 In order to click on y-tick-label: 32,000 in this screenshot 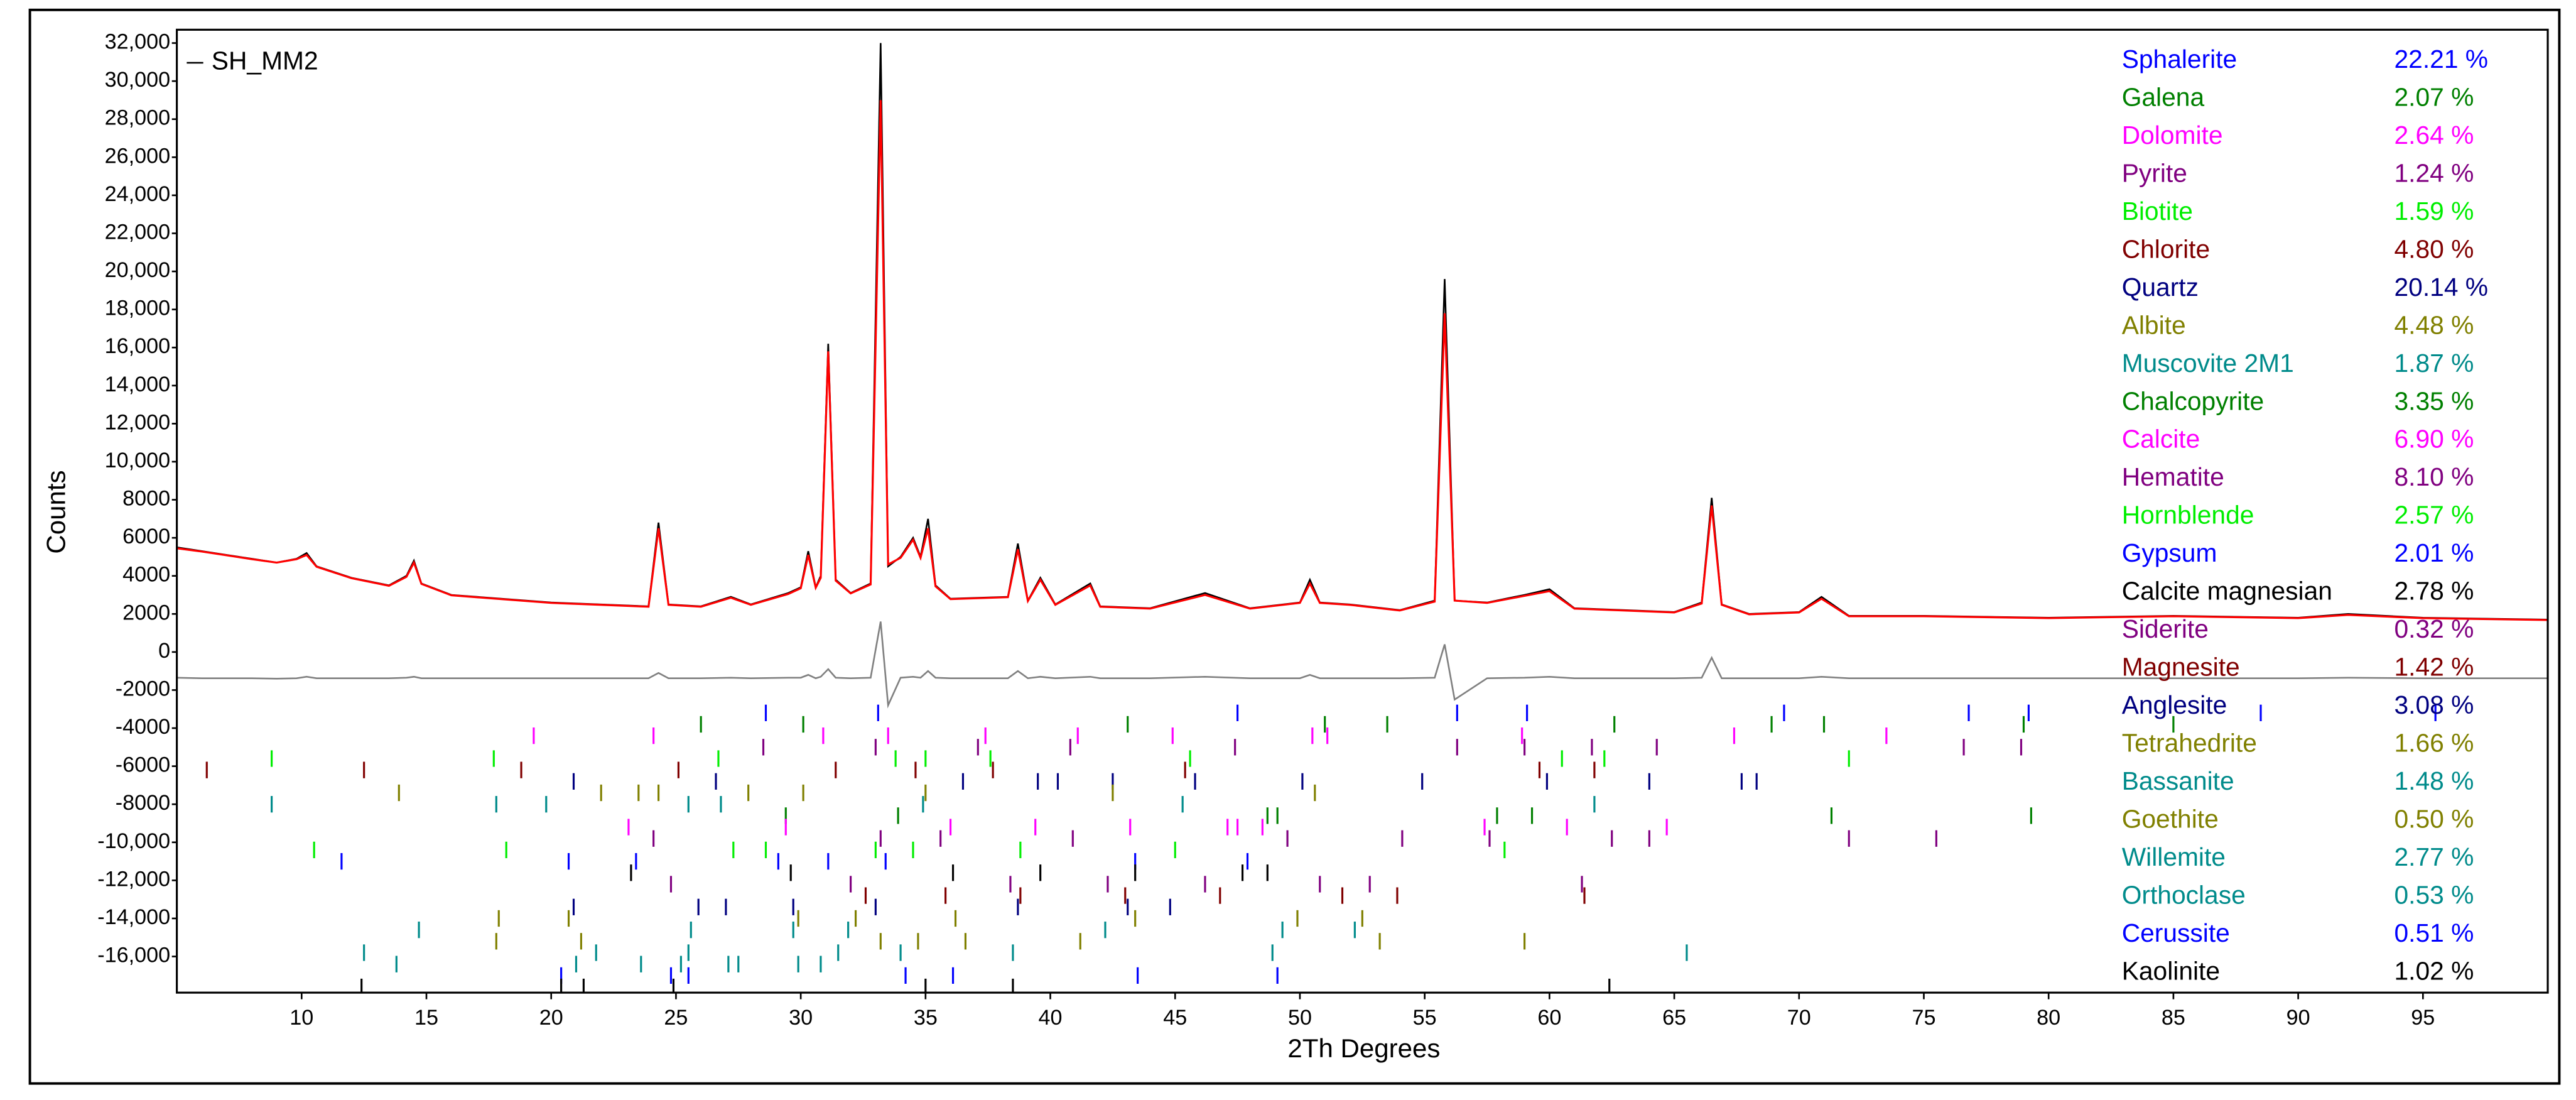, I will do `click(137, 42)`.